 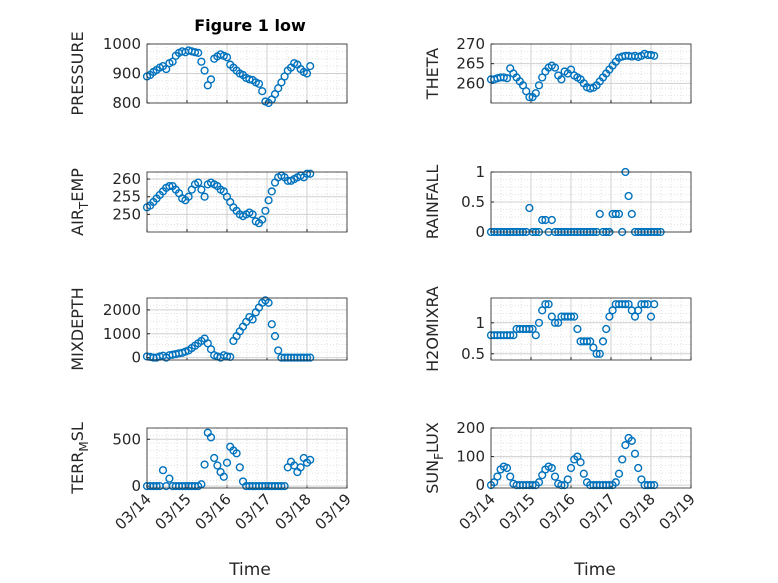 What do you see at coordinates (126, 197) in the screenshot?
I see `y-tick-label: 255` at bounding box center [126, 197].